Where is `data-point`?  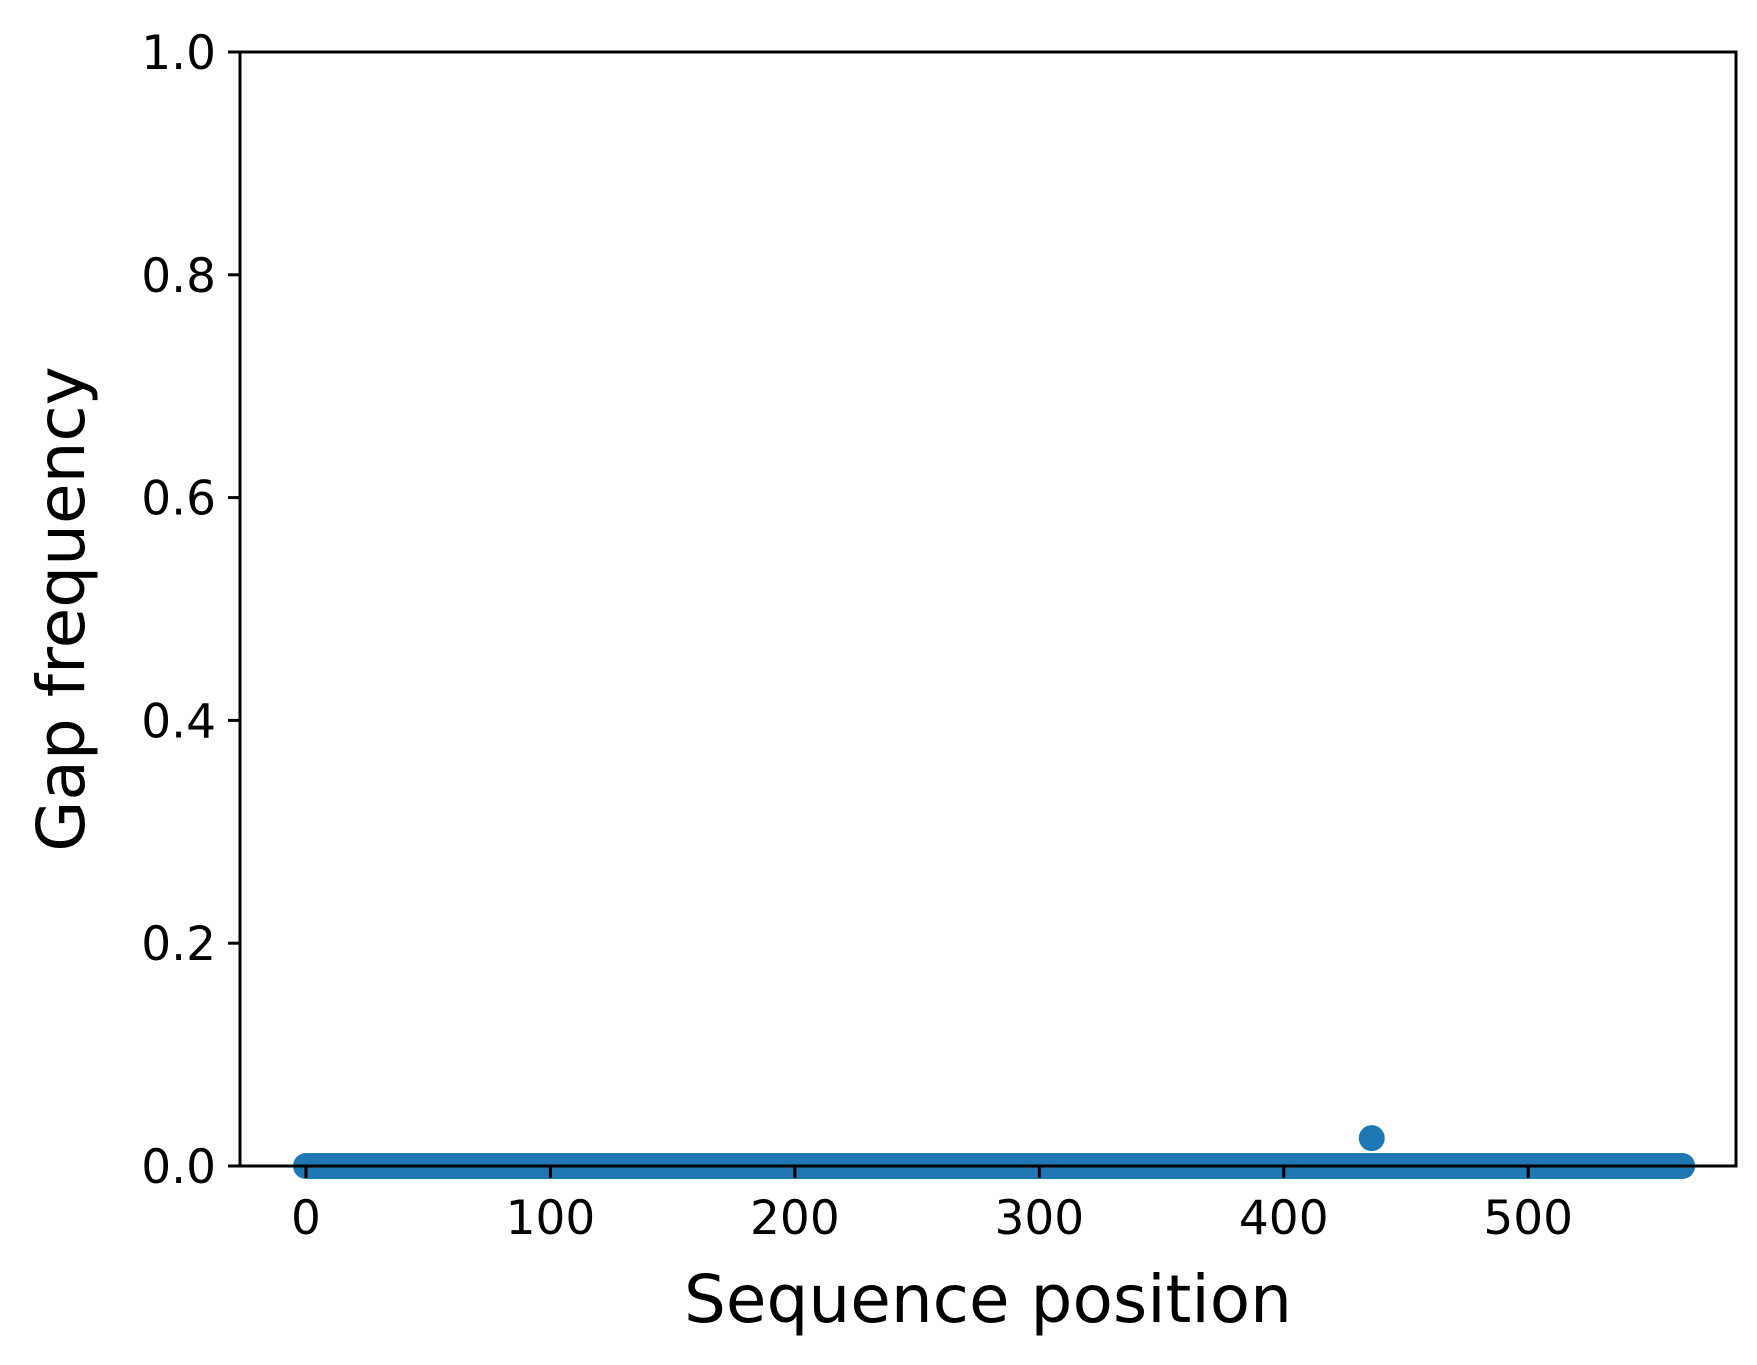
data-point is located at coordinates (1371, 1138).